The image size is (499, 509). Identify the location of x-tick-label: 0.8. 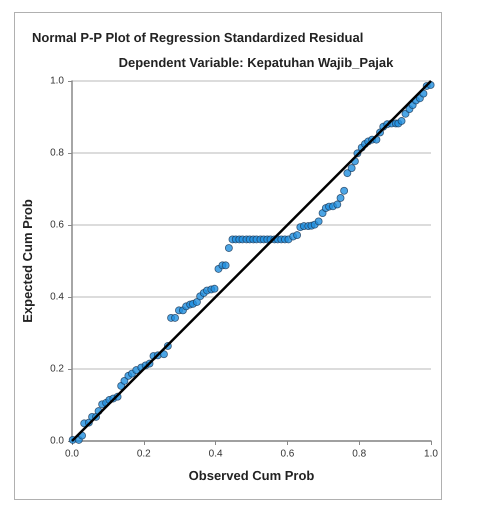
(359, 454).